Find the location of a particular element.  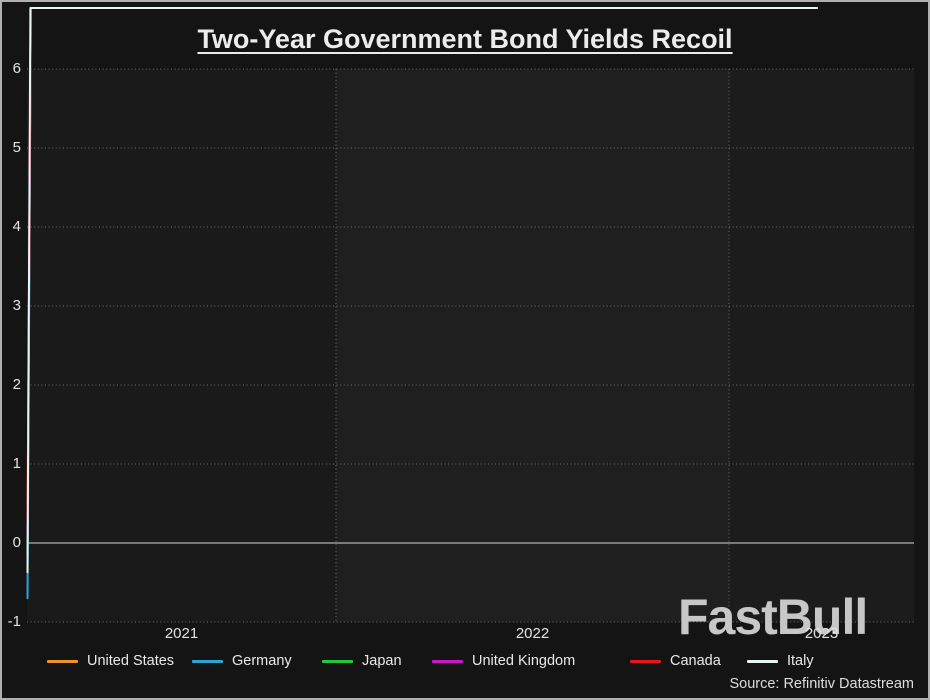

x-tick-label-2023: 2023 is located at coordinates (821, 633).